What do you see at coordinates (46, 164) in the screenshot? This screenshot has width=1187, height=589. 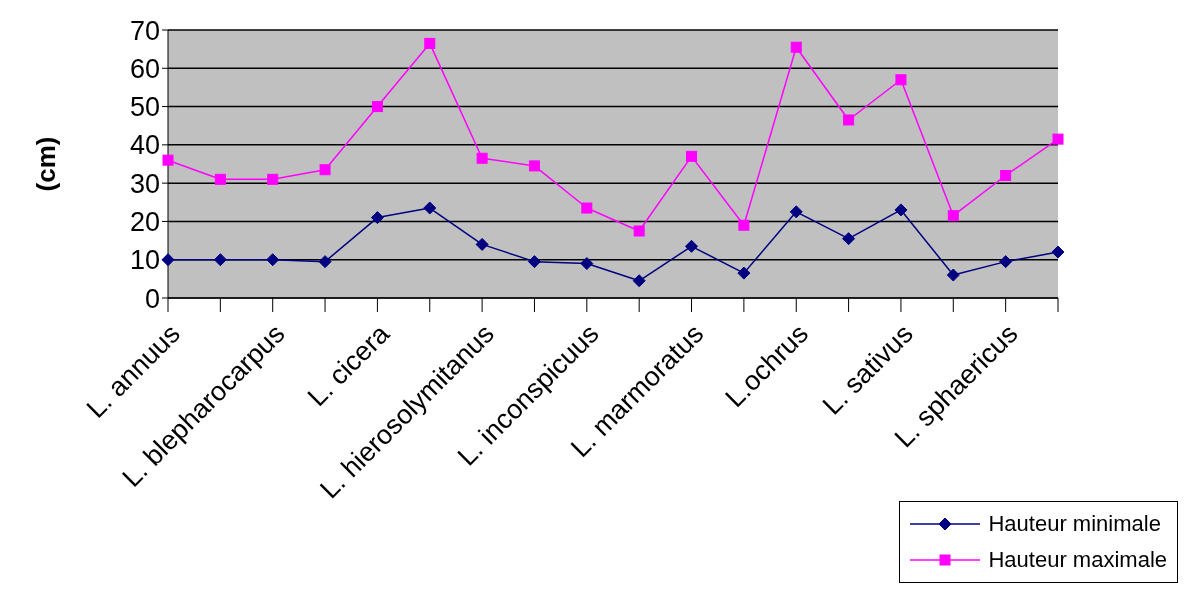 I see `y-axis-title: (cm)` at bounding box center [46, 164].